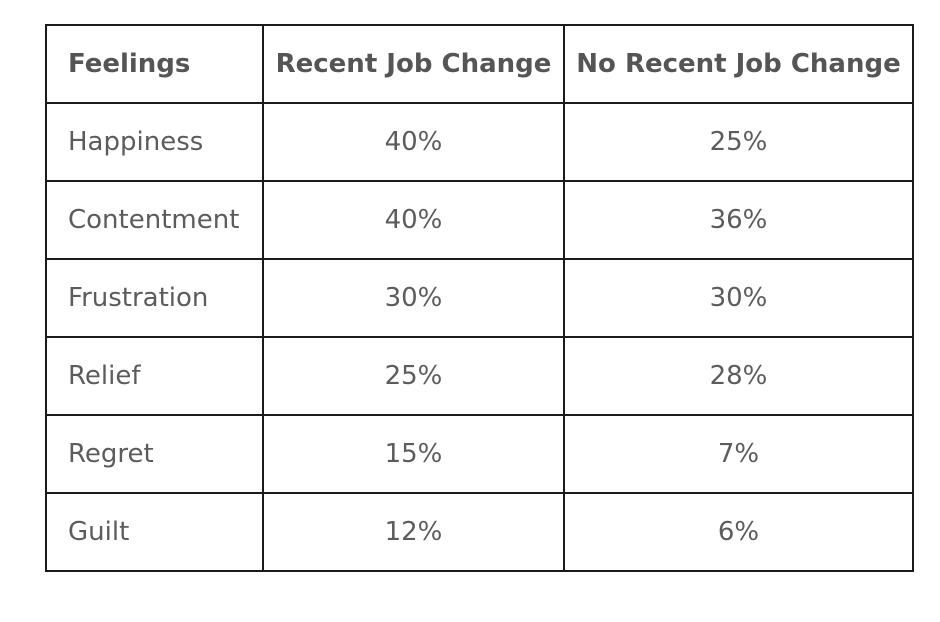  What do you see at coordinates (413, 298) in the screenshot?
I see `cell-recent: 30%` at bounding box center [413, 298].